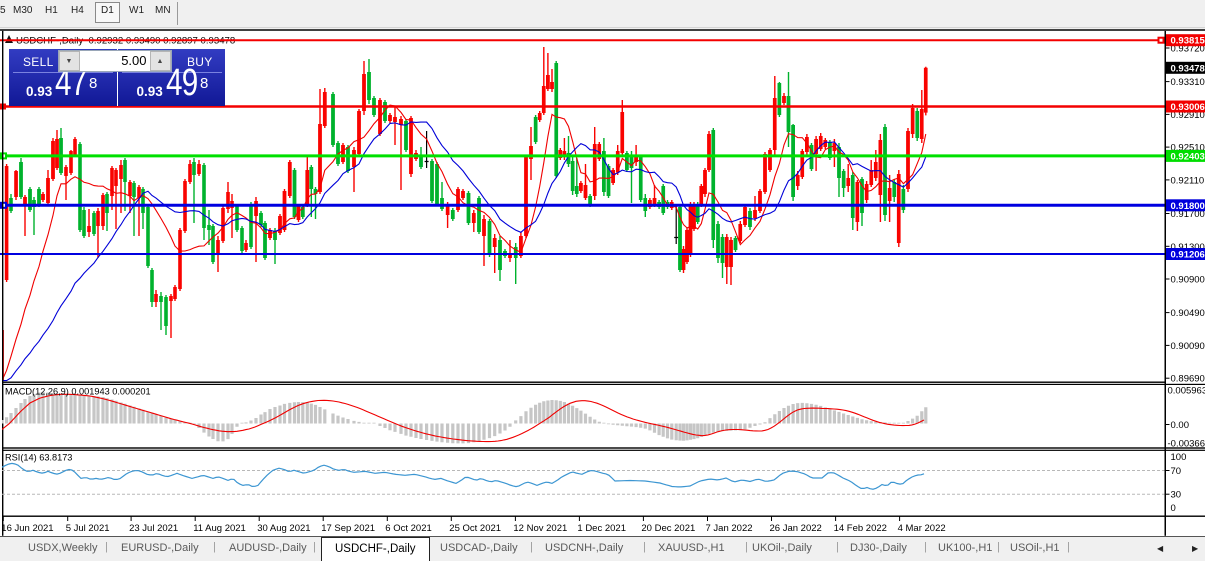  I want to click on svg-text: 11 Aug 2021, so click(219, 528).